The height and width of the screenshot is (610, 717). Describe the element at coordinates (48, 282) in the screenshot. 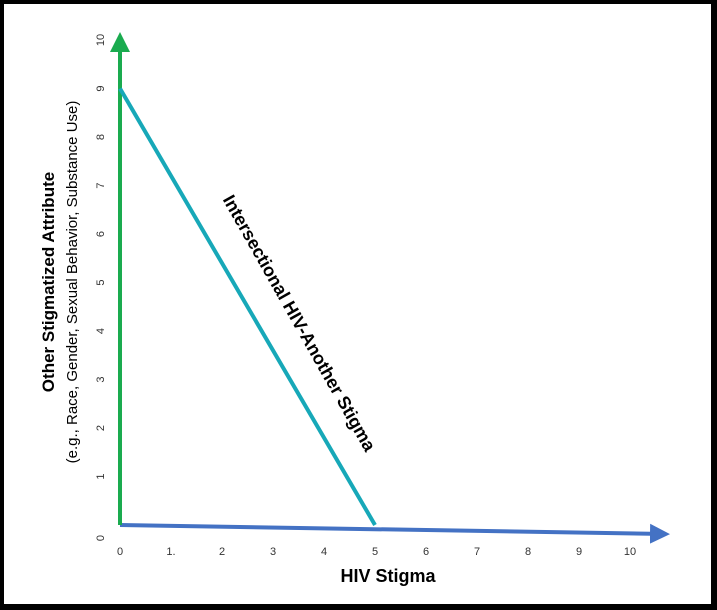

I see `y-axis-title: Other Stigmatized Attribute` at that location.